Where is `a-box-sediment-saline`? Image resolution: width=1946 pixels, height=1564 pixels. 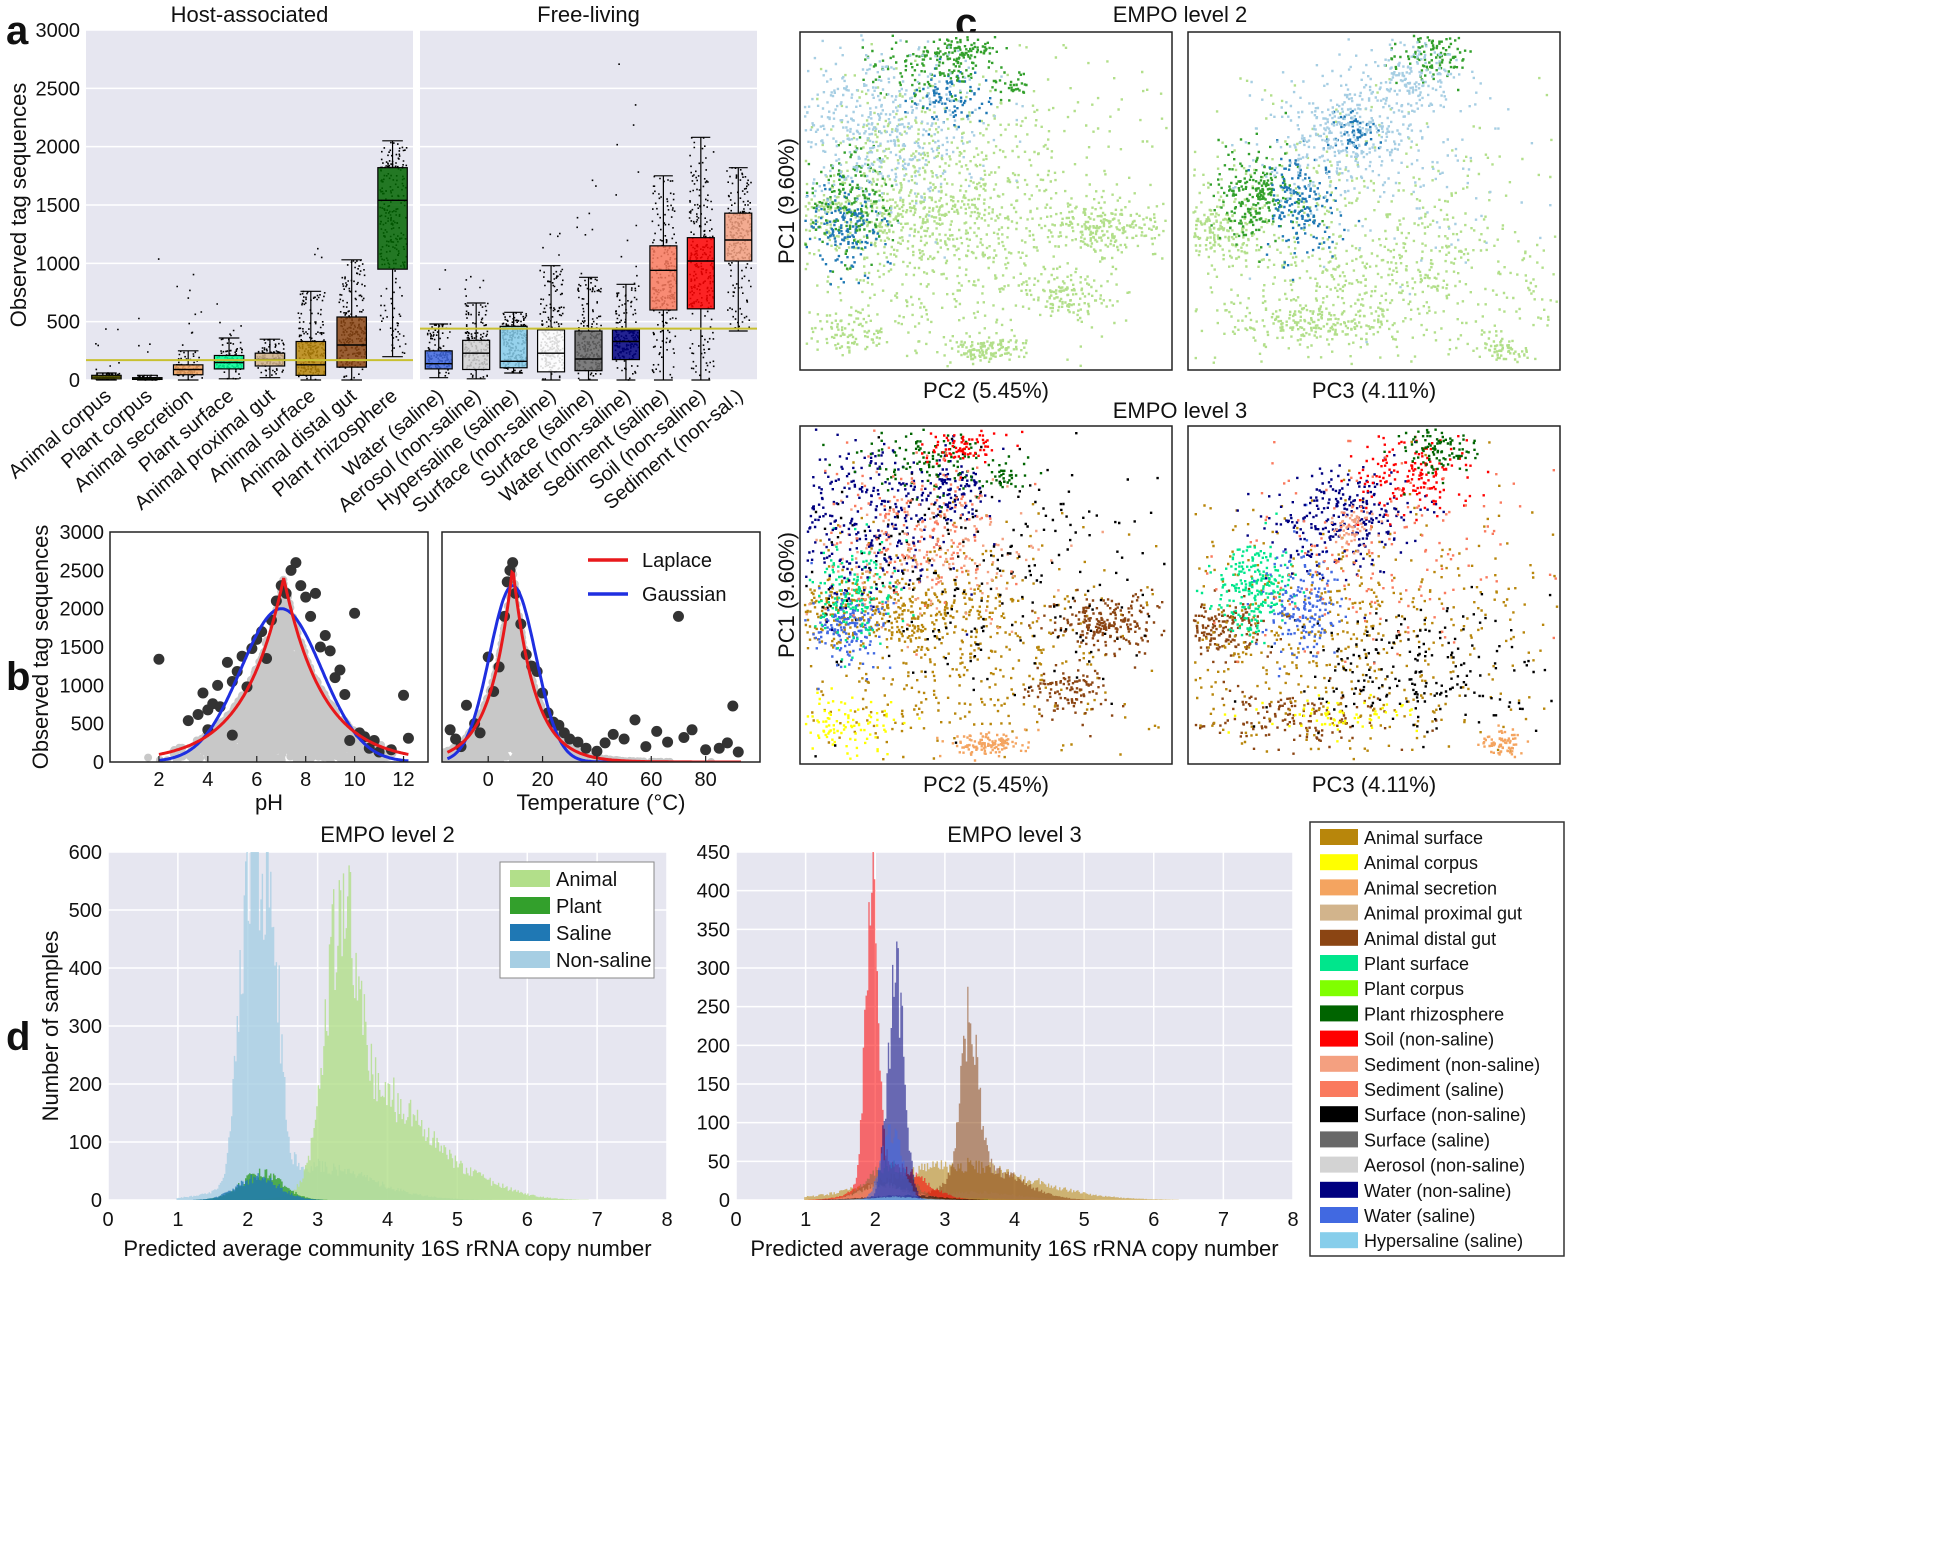
a-box-sediment-saline is located at coordinates (663, 278).